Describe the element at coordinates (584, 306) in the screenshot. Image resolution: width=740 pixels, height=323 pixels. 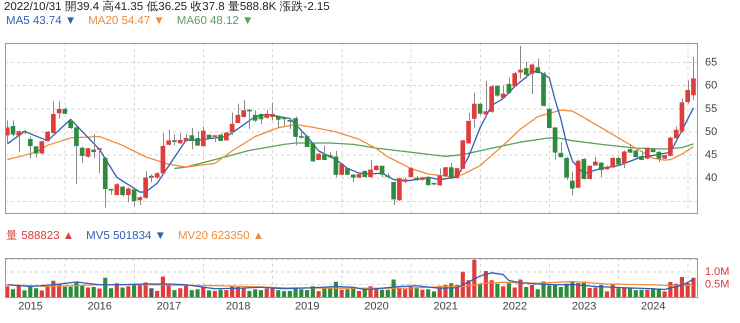
I see `x-tick-label: 2023` at that location.